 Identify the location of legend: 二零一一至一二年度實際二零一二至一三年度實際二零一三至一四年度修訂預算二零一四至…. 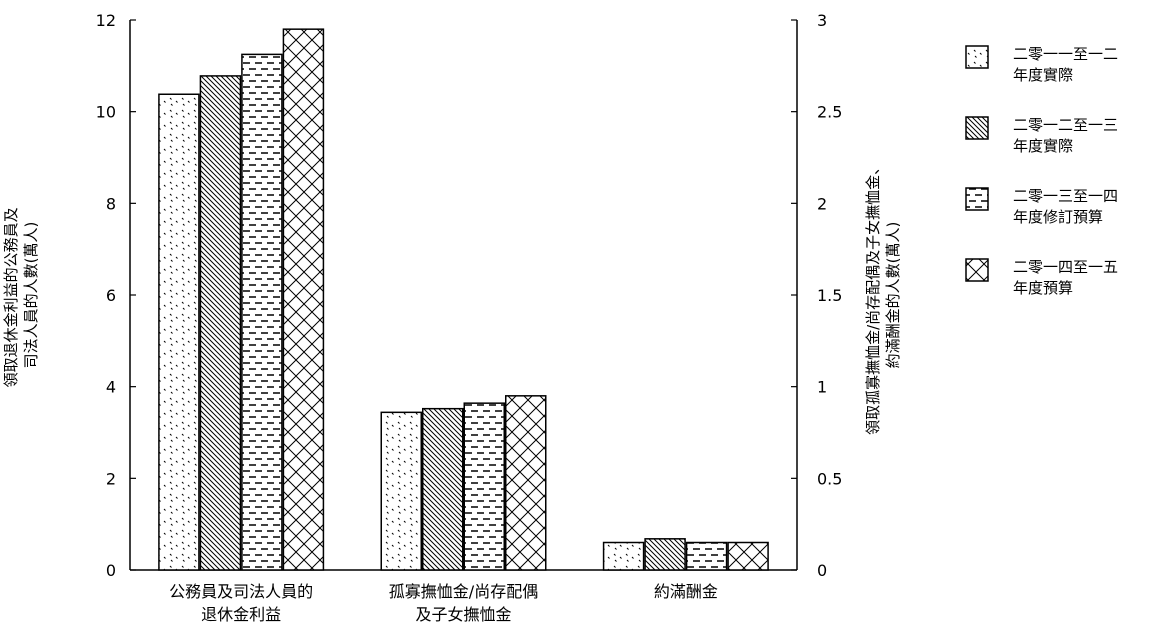
(1041, 171).